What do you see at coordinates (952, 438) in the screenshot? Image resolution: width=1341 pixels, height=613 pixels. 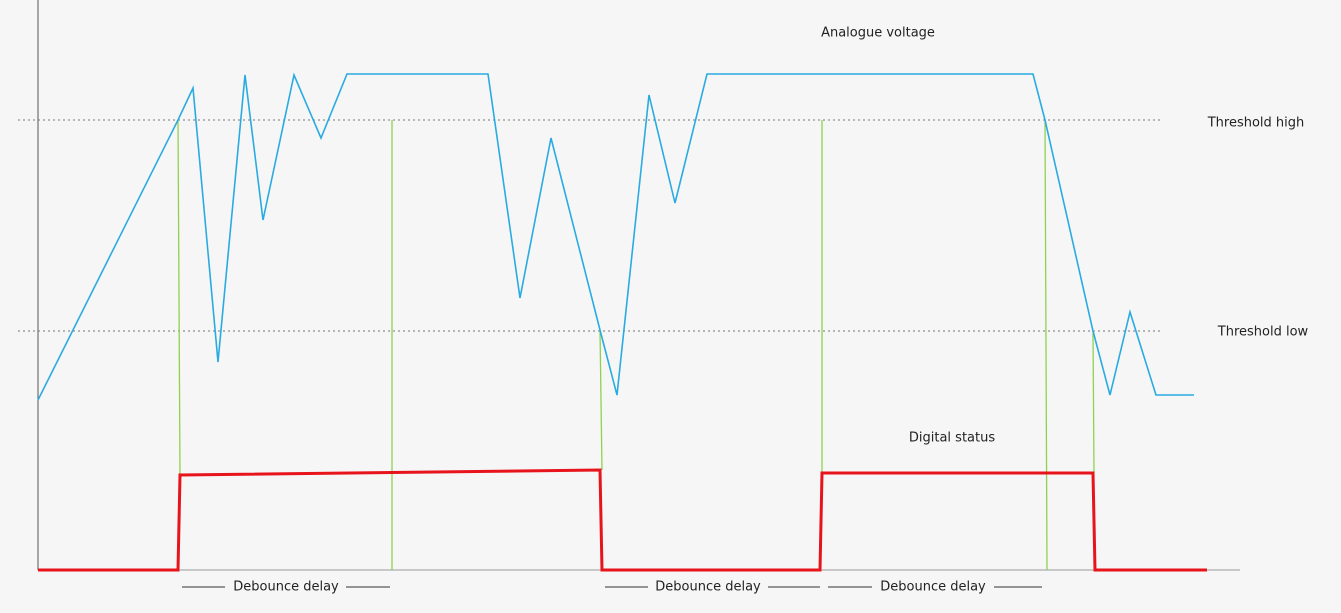 I see `digital-label: Digital status` at bounding box center [952, 438].